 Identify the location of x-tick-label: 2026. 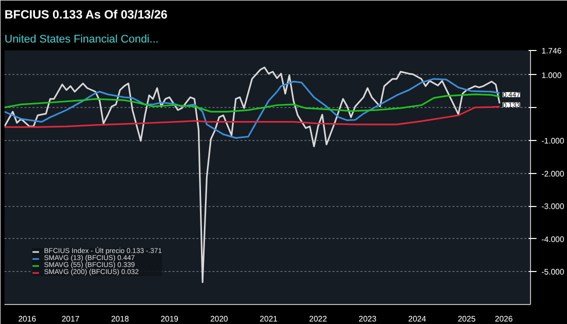
(504, 319).